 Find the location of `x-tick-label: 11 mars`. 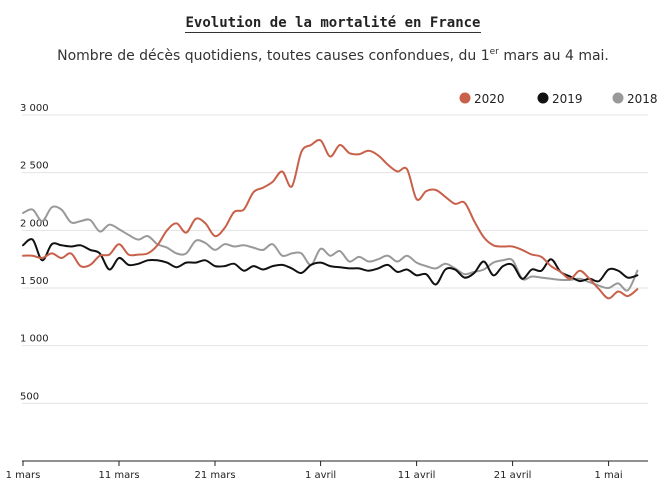

x-tick-label: 11 mars is located at coordinates (118, 475).